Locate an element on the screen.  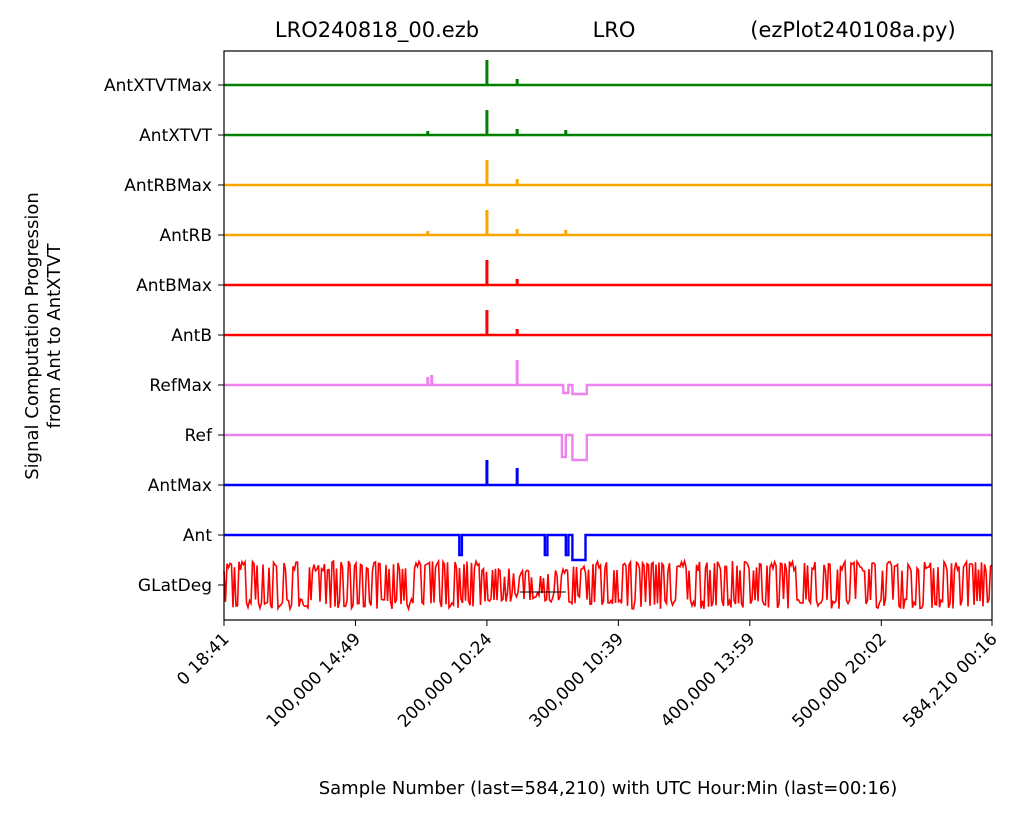
y-tick-label-AntRB: AntRB is located at coordinates (185, 236).